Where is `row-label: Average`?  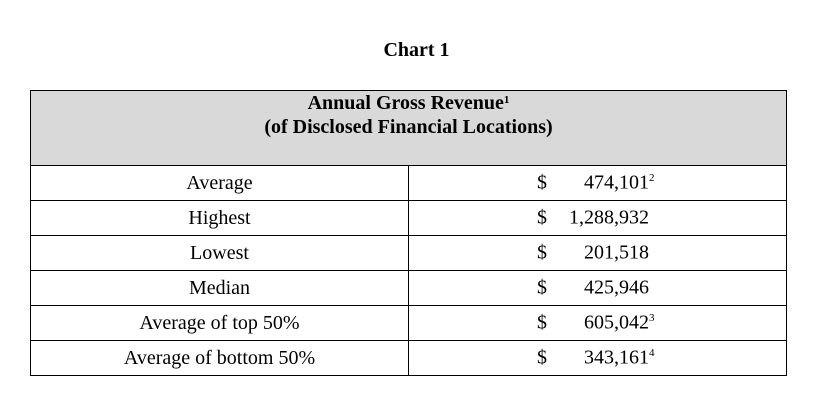
row-label: Average is located at coordinates (219, 183).